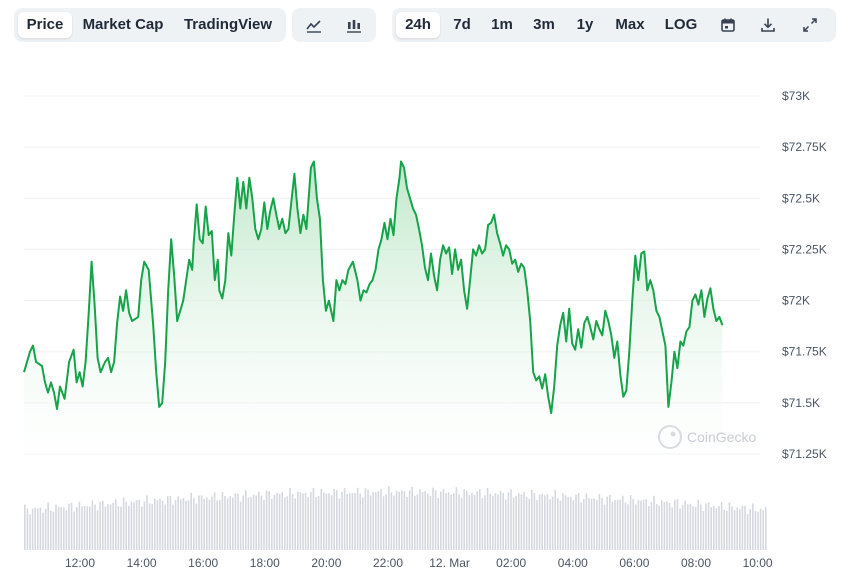 This screenshot has height=581, width=850. I want to click on tab-price: Price, so click(45, 25).